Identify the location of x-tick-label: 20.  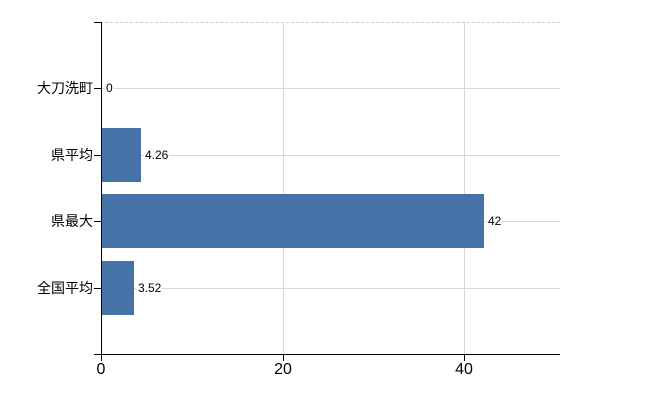
(283, 369).